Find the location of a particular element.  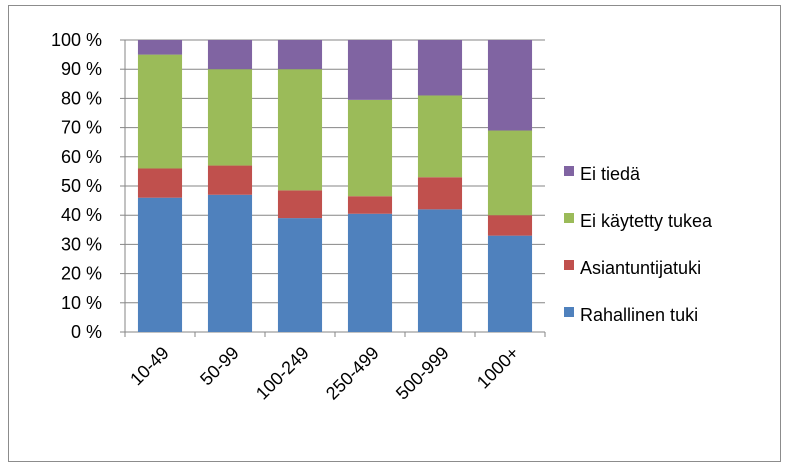

y-tick-label: 90 % is located at coordinates (81, 69).